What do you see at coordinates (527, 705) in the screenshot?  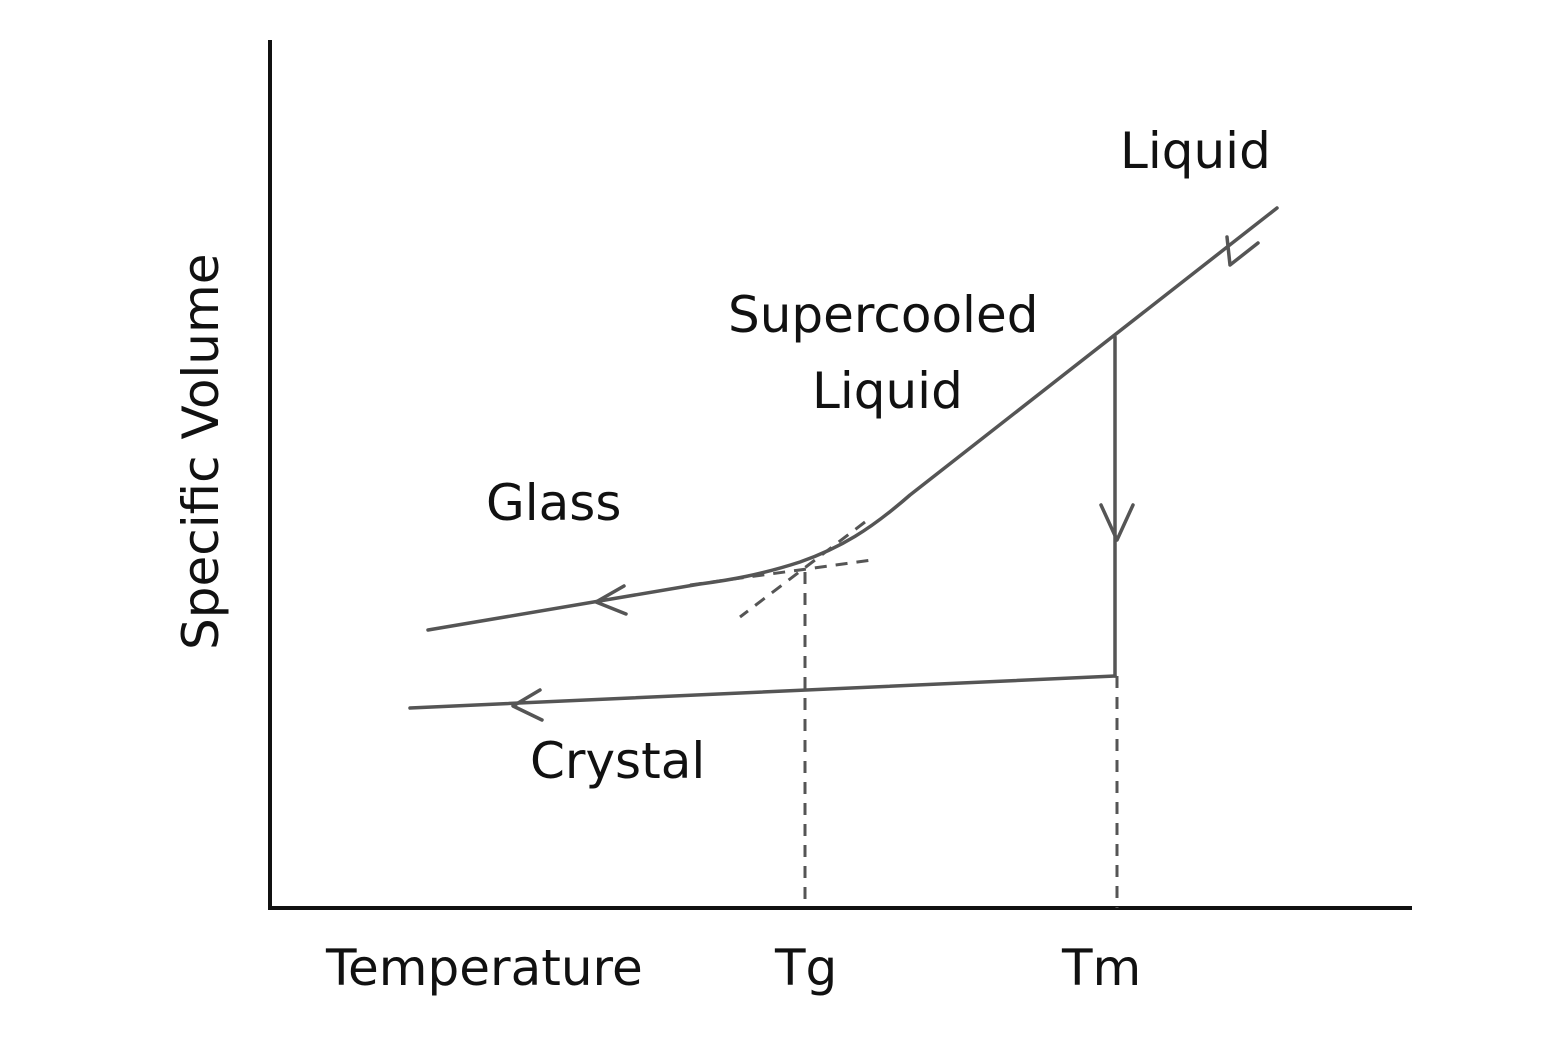 I see `crystal-cooling-arrow` at bounding box center [527, 705].